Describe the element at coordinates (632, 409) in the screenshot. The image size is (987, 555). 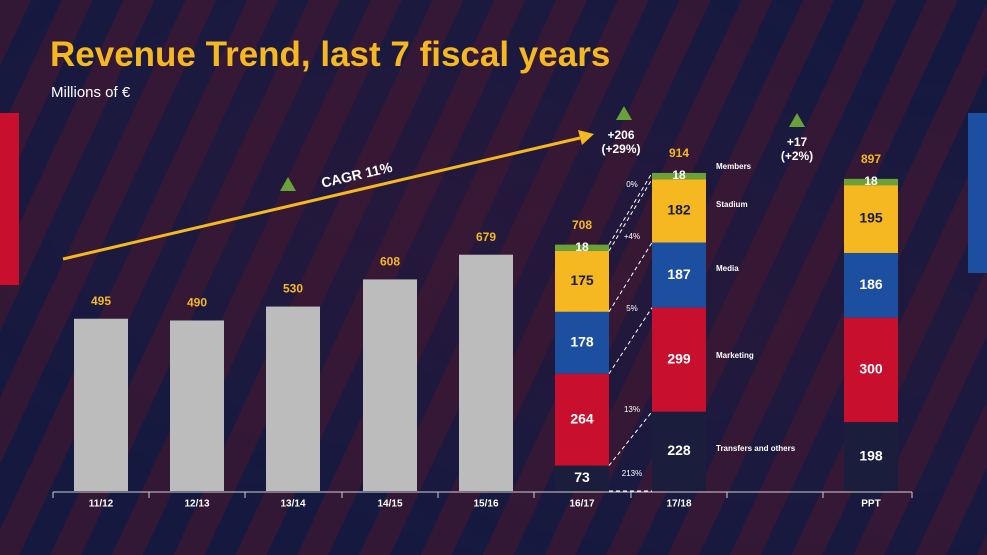
I see `growth-label-marketing: 13%` at that location.